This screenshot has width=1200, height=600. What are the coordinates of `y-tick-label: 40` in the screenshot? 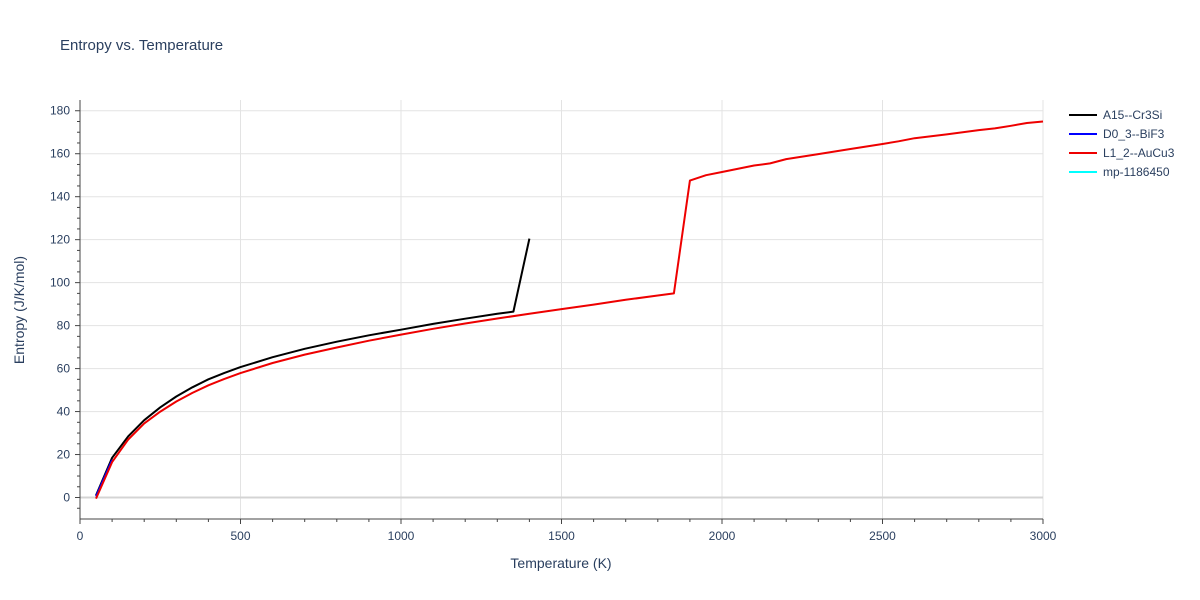 It's located at (64, 412).